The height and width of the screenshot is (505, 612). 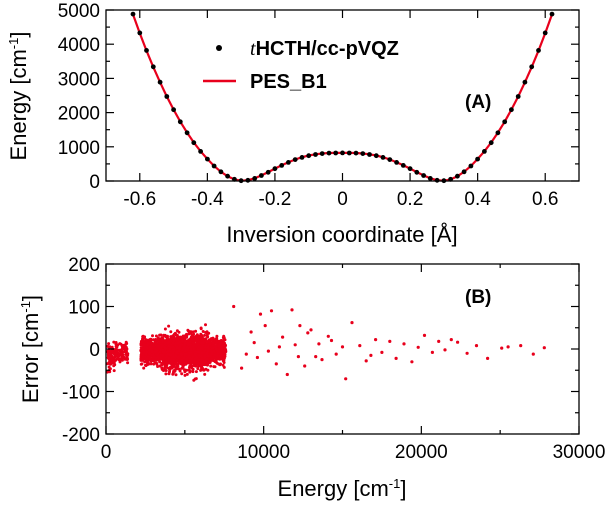 What do you see at coordinates (325, 343) in the screenshot?
I see `panel-b-plot` at bounding box center [325, 343].